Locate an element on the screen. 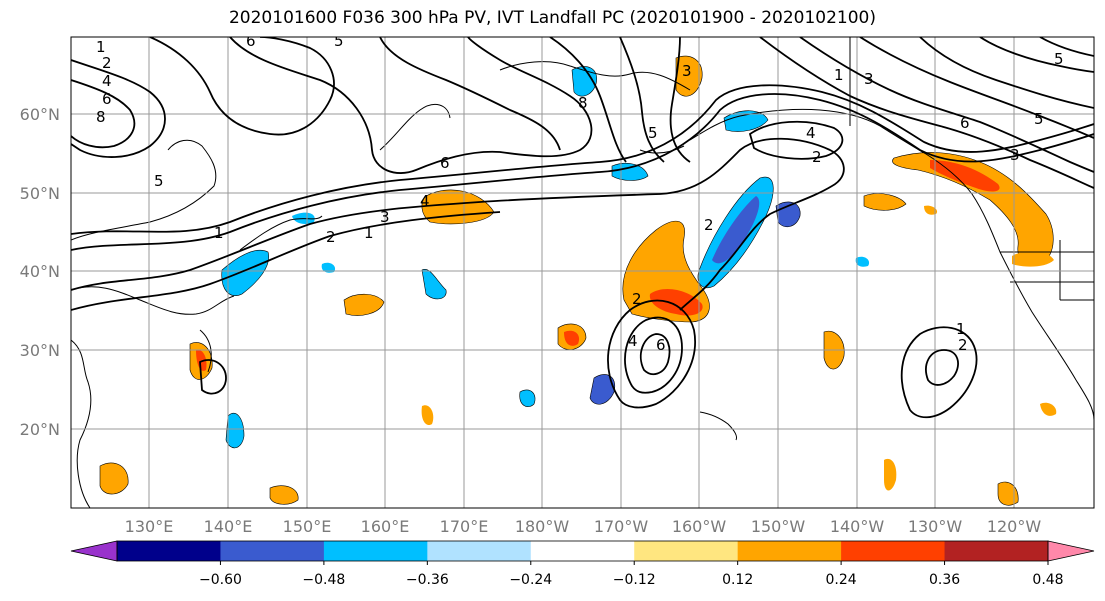  lat-label: 20°N is located at coordinates (40, 429).